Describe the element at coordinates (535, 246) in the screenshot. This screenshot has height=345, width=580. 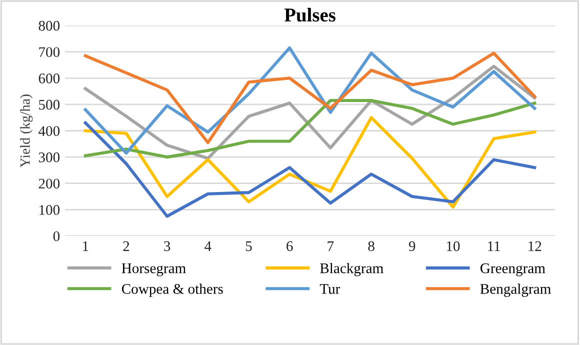
I see `x-tick-label: 12` at that location.